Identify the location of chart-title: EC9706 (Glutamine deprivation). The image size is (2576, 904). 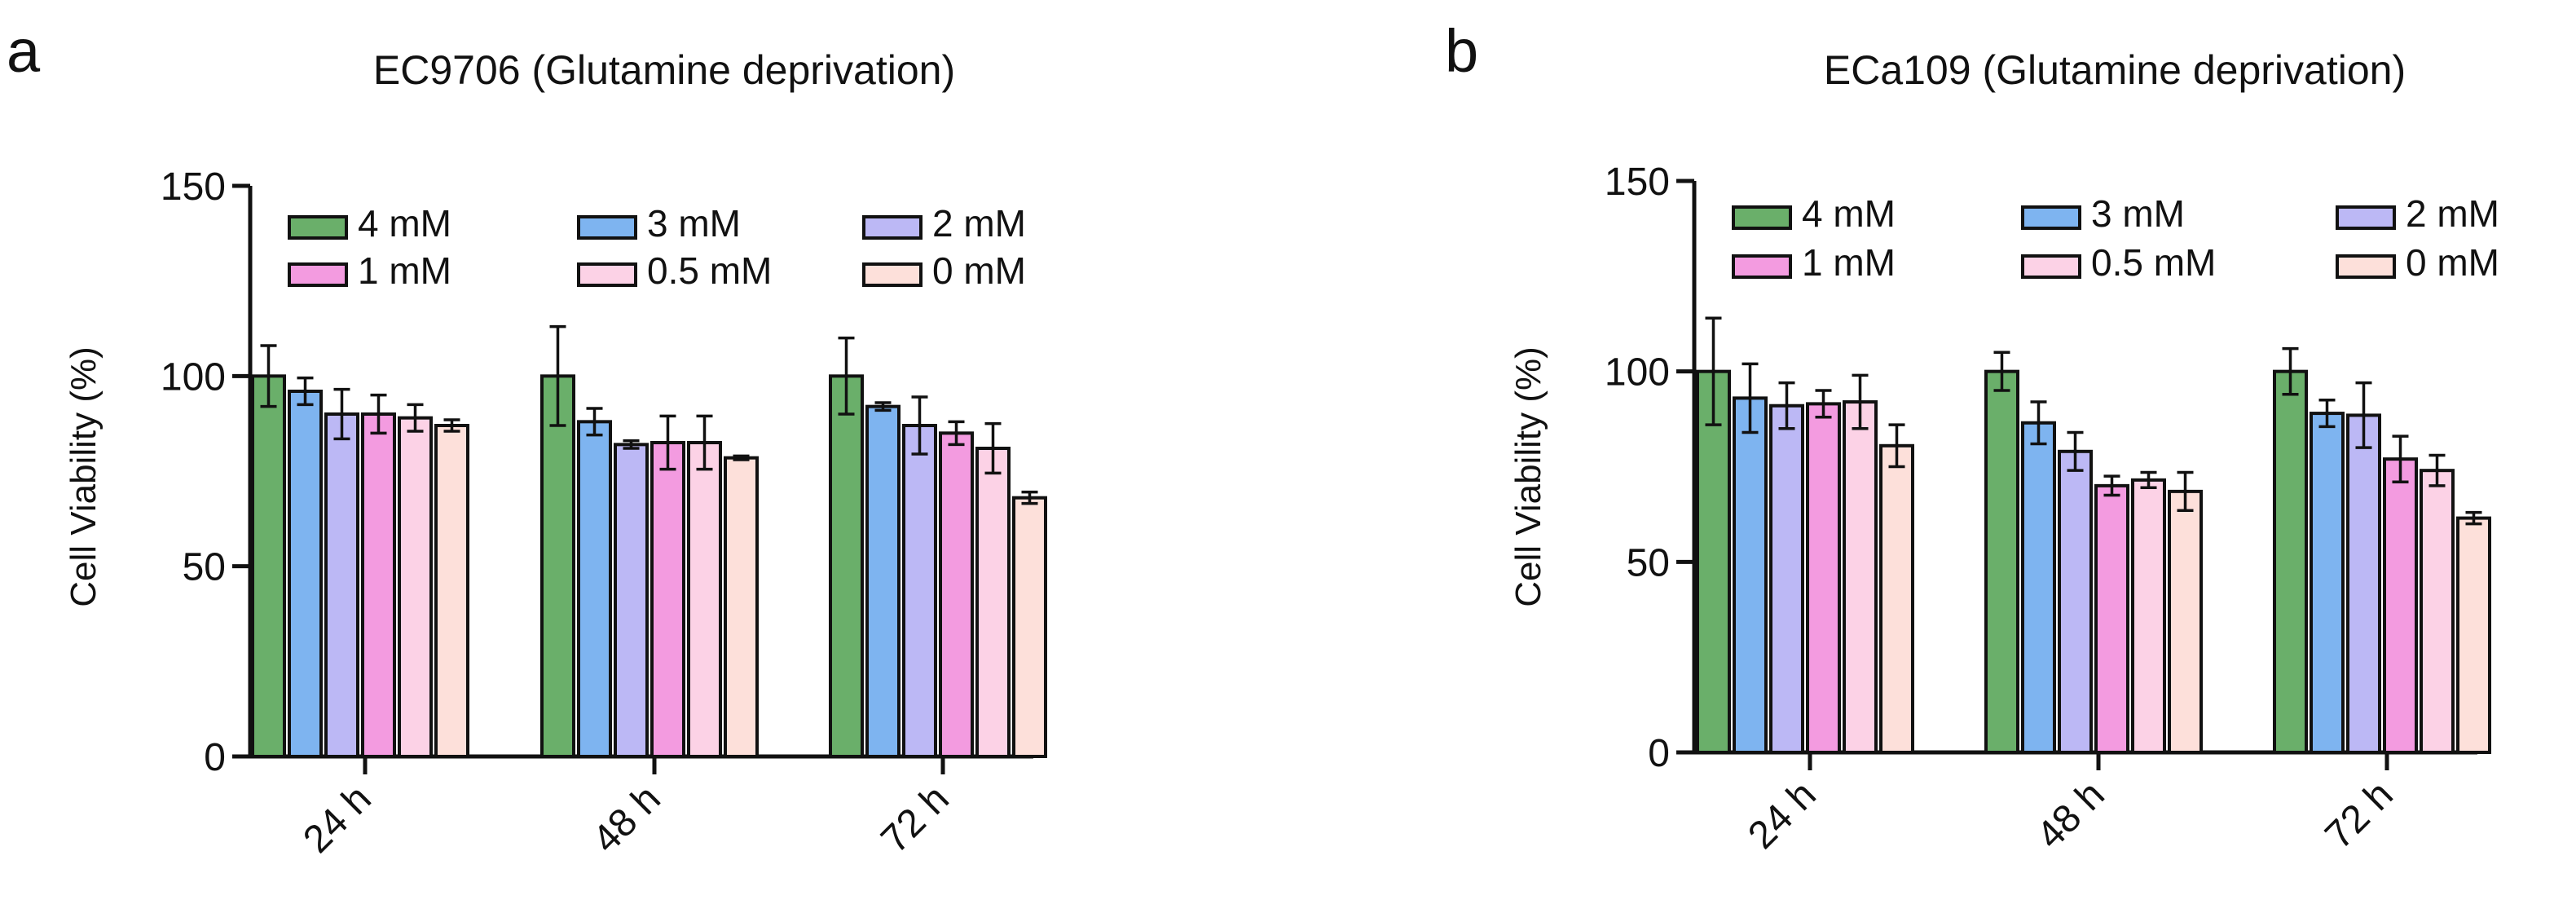
(664, 70).